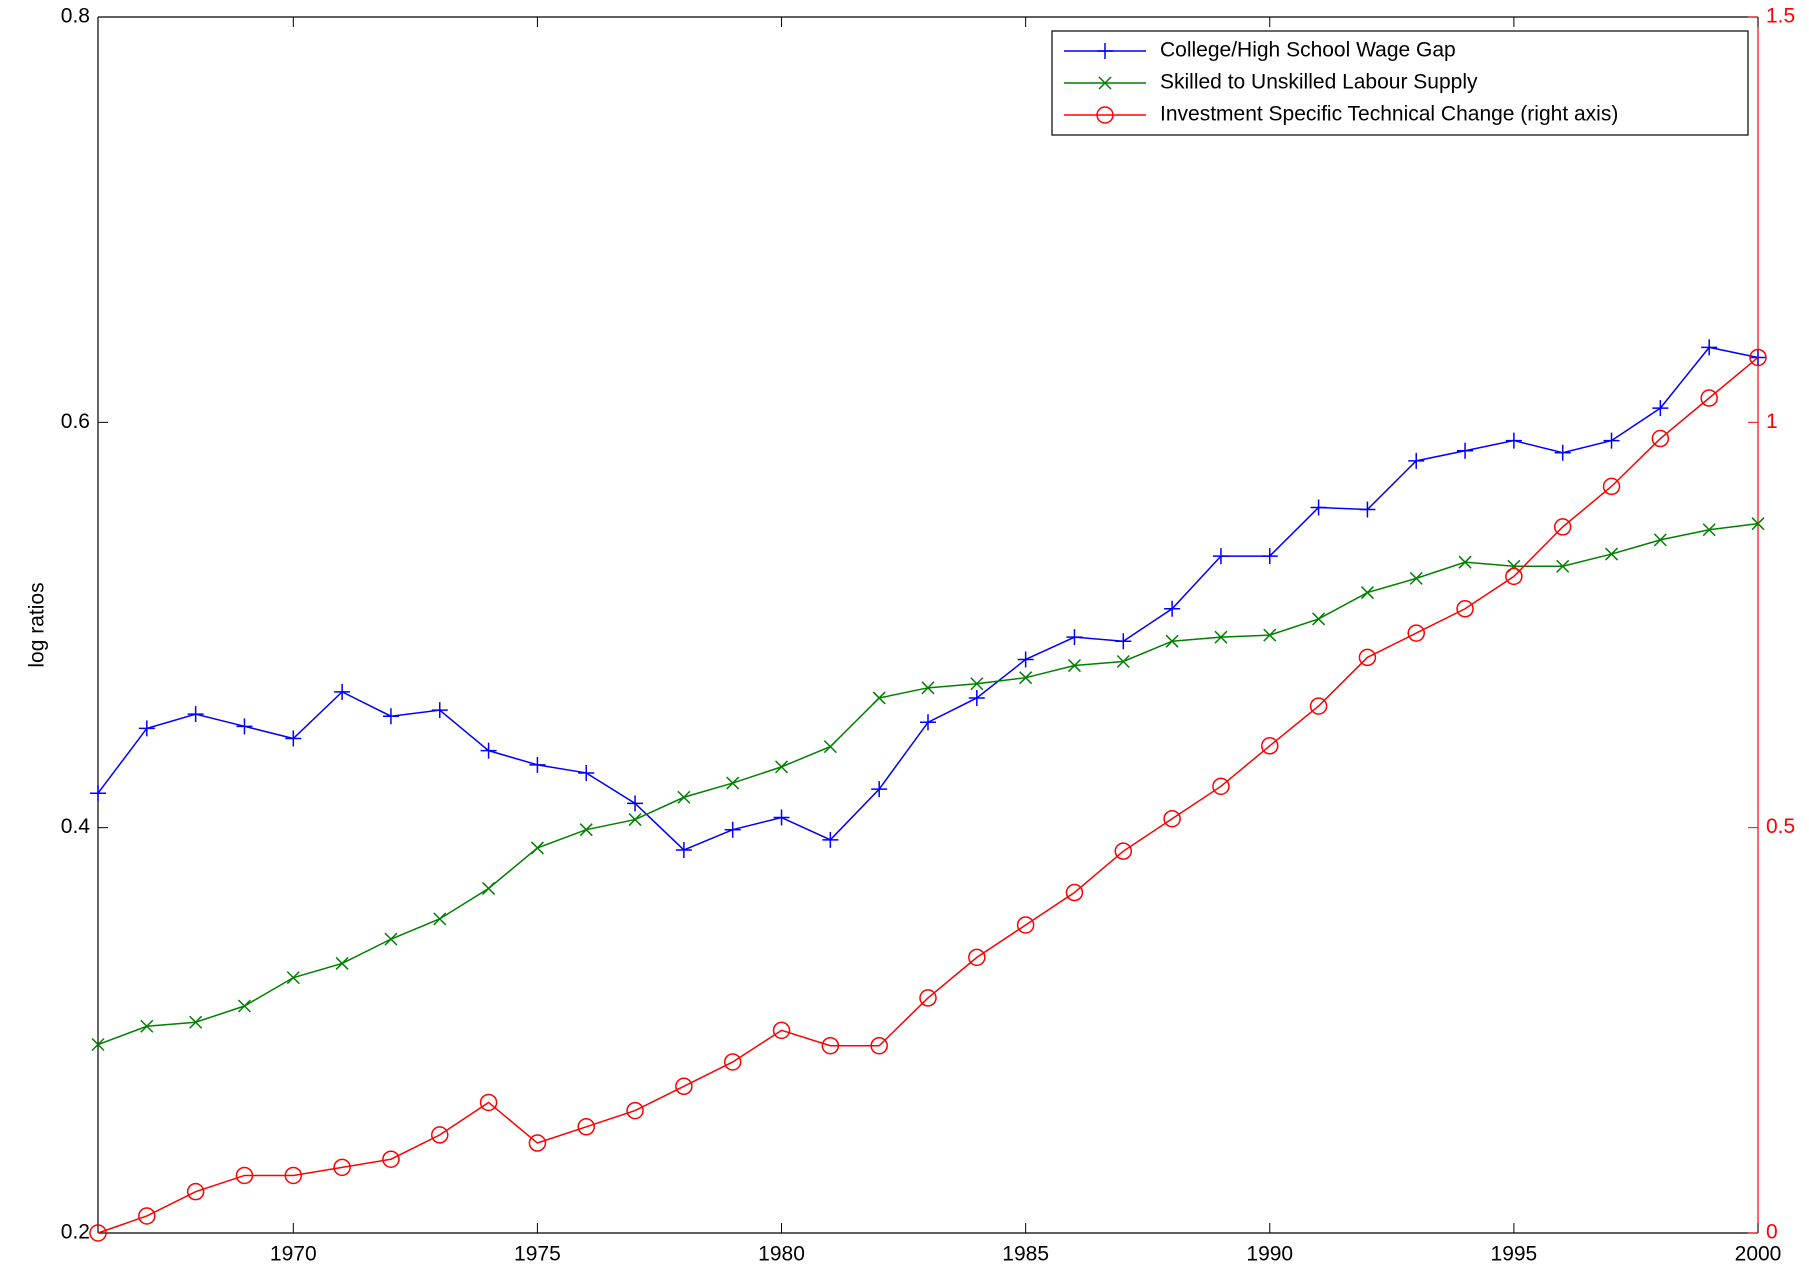  Describe the element at coordinates (1780, 16) in the screenshot. I see `y2-tick-label: 1.5` at that location.